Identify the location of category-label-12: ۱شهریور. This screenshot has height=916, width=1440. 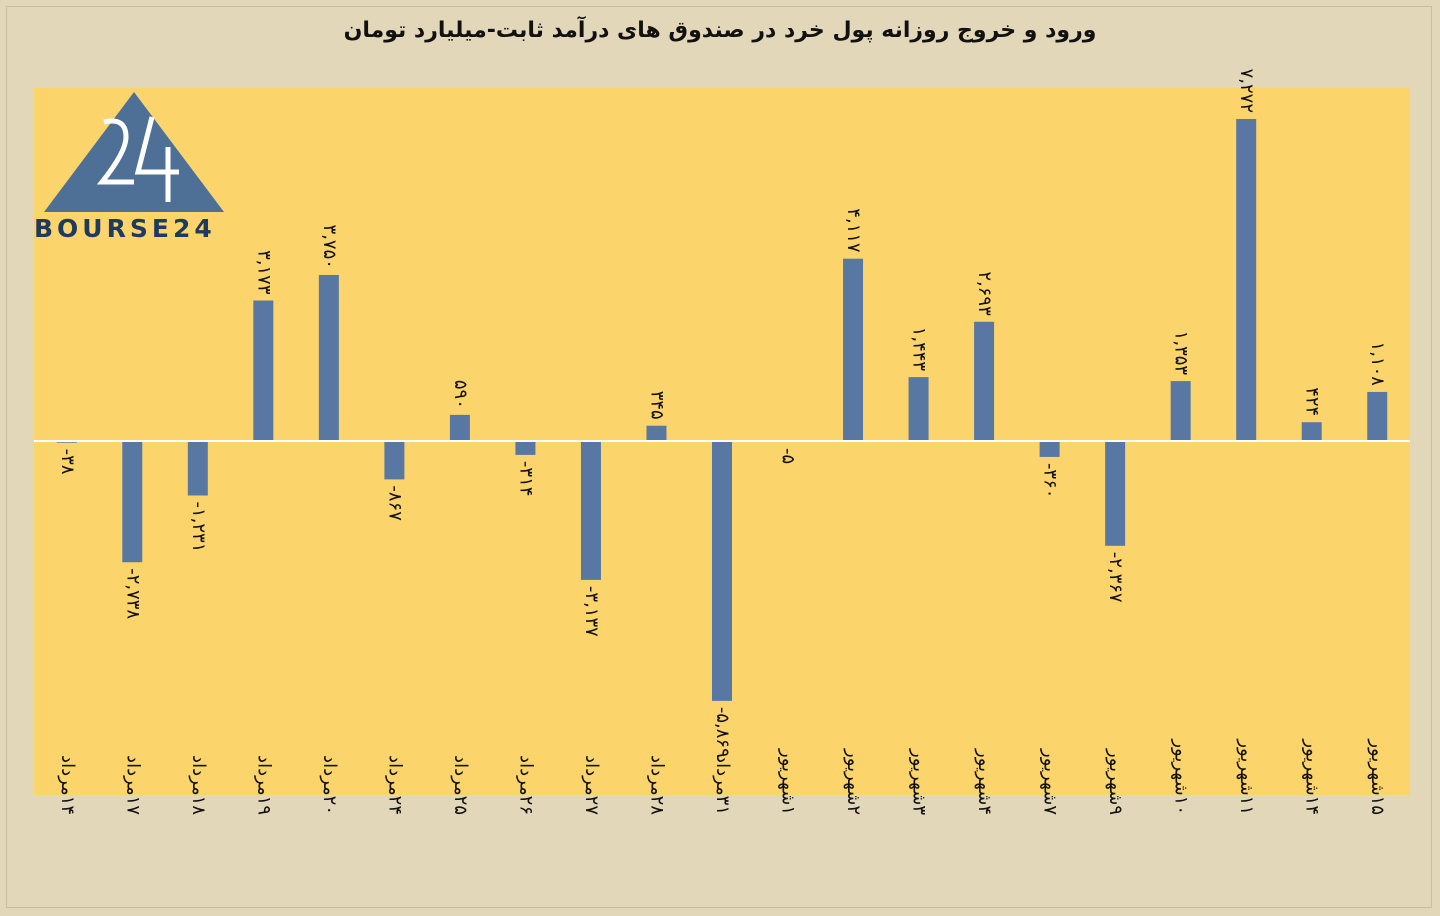
(788, 781).